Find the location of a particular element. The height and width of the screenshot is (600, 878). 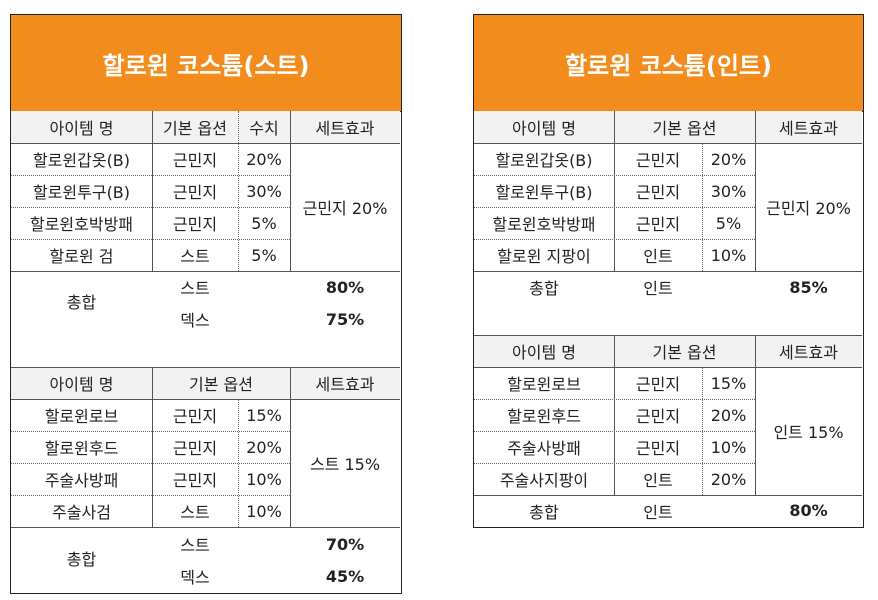

right-title: 할로윈 코스튬(인트) is located at coordinates (668, 63).